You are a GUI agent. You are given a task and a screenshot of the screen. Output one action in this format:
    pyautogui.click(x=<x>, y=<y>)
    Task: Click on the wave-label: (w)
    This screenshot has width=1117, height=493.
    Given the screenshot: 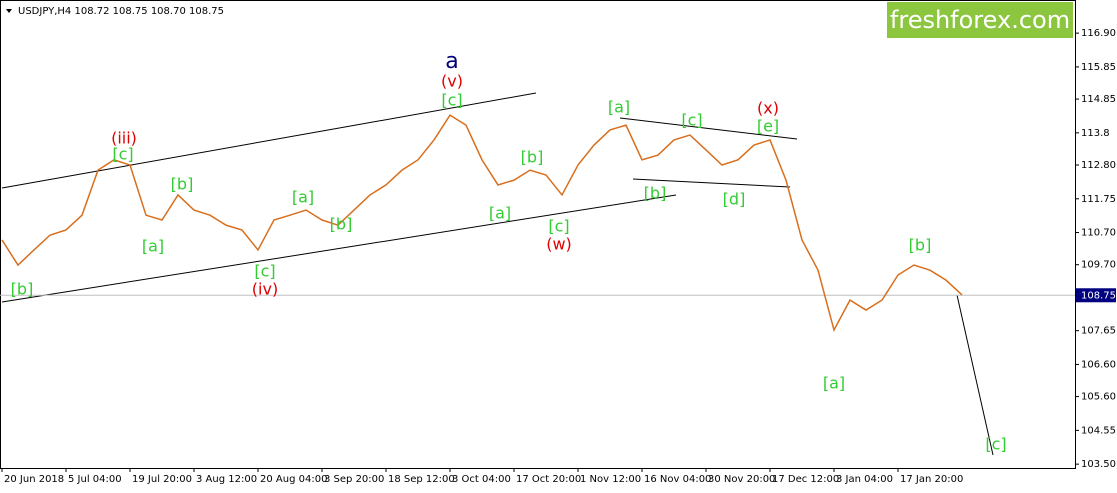 What is the action you would take?
    pyautogui.click(x=559, y=244)
    